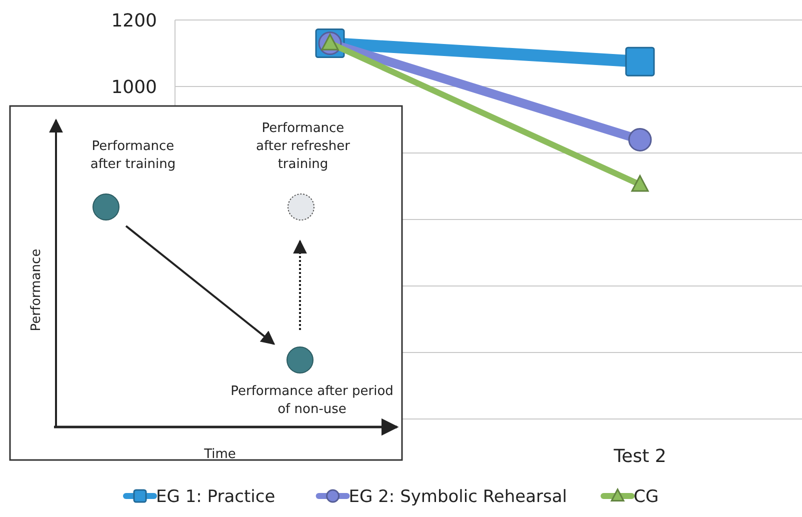  I want to click on text: Time, so click(219, 454).